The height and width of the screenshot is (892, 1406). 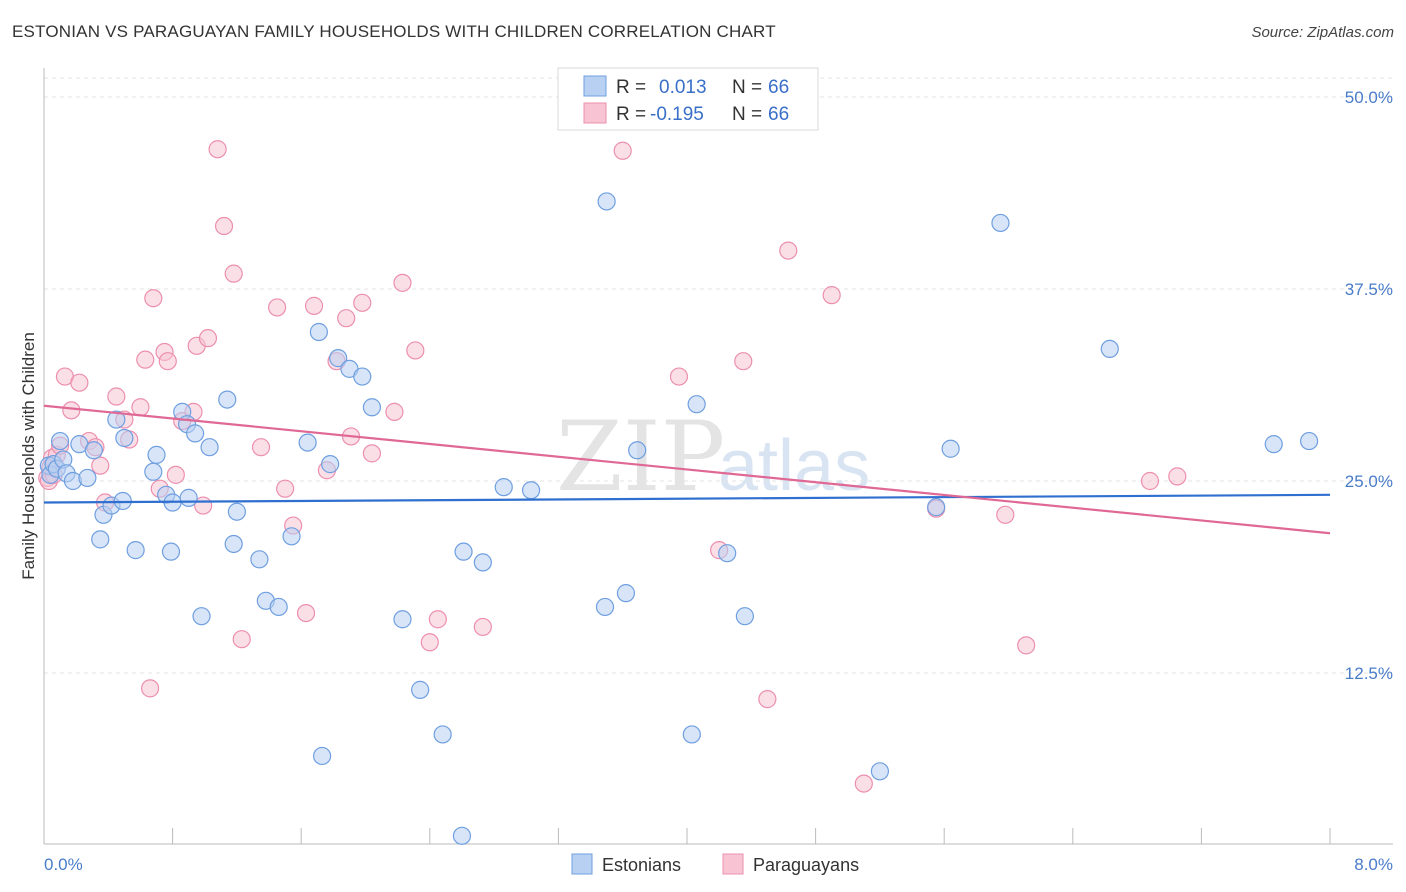 I want to click on legend-r-value-paraguayans: -0.195, so click(x=677, y=114).